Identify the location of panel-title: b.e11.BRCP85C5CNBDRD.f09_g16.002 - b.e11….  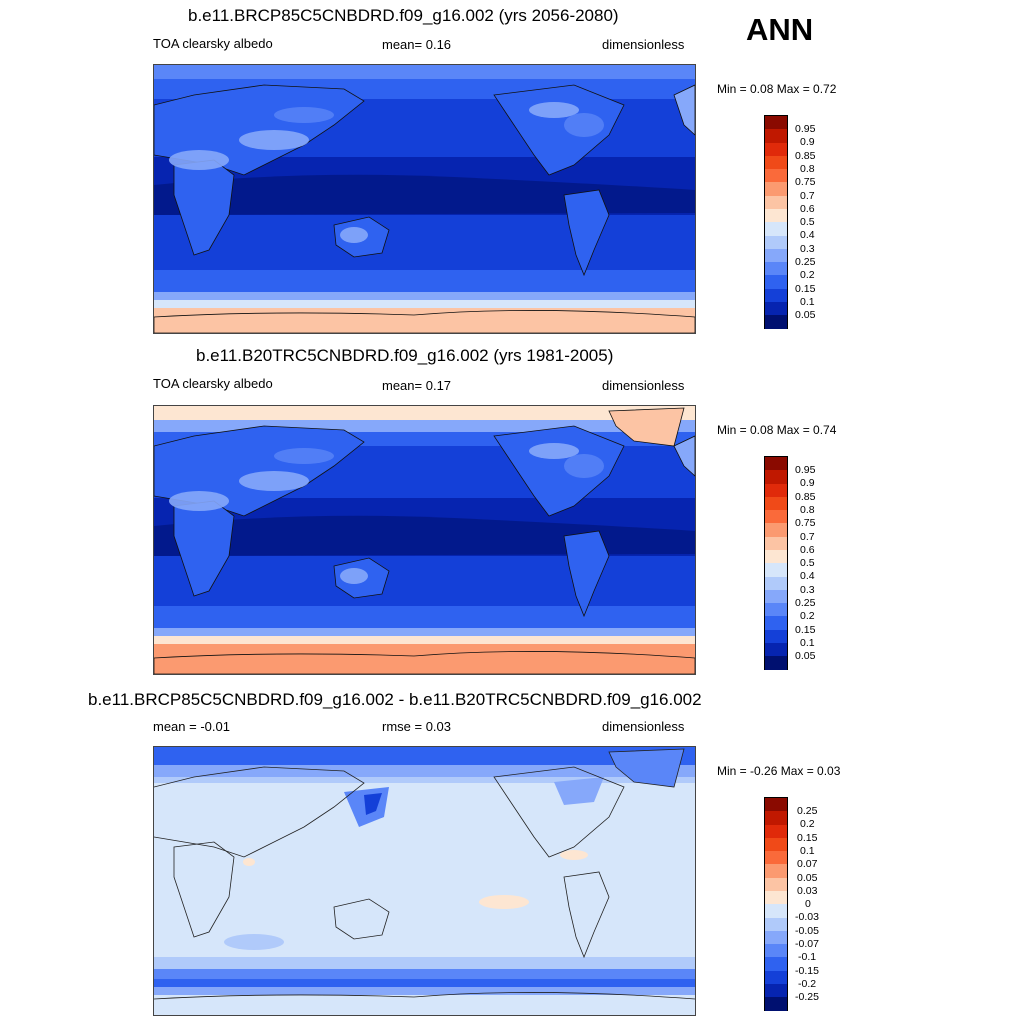
(395, 699).